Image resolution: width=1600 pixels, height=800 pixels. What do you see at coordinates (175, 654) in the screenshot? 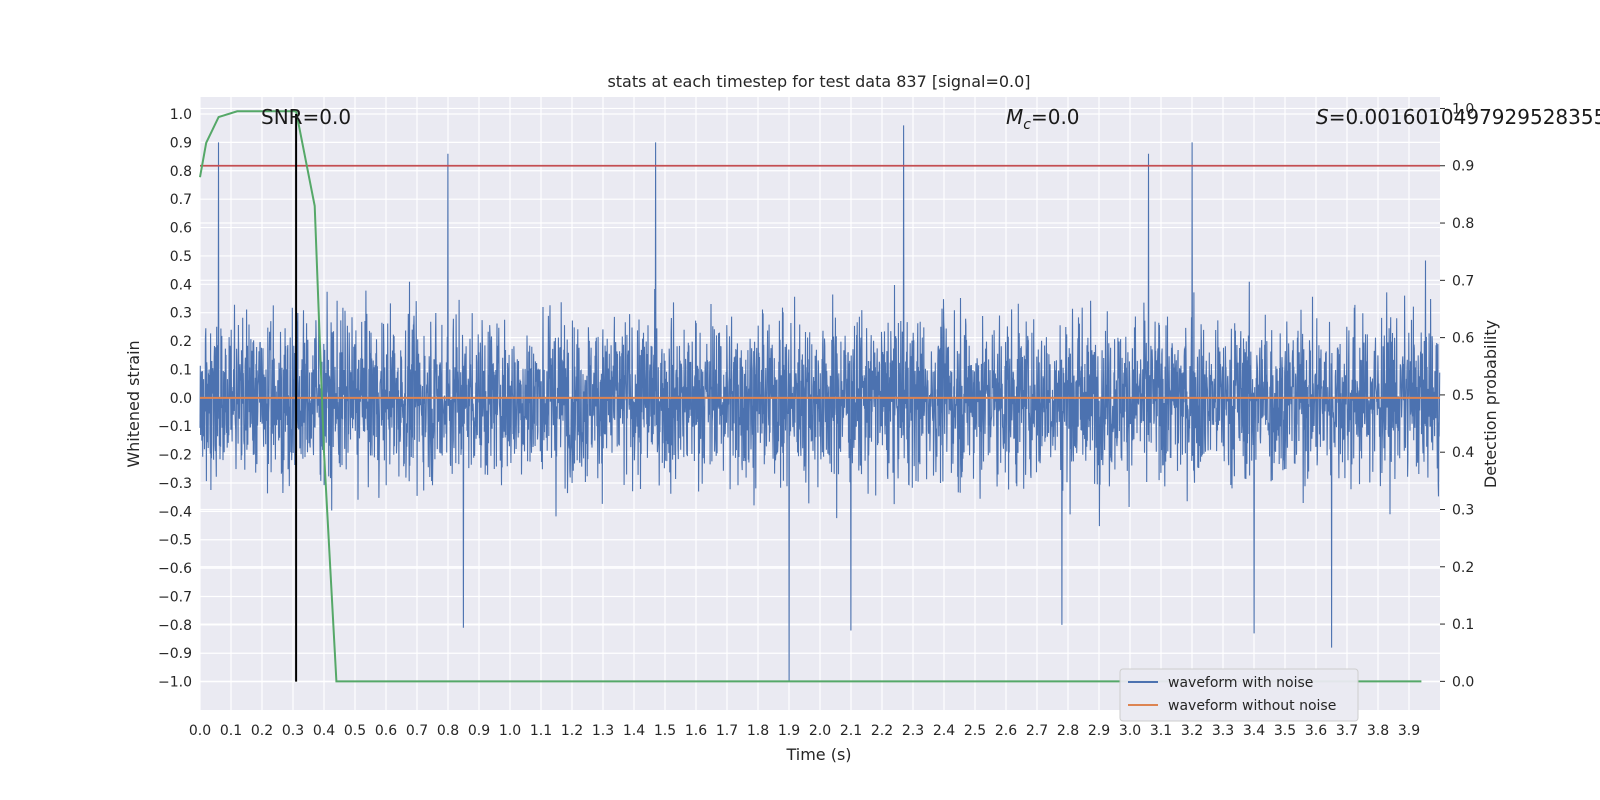
I see `y-tick-label: −0.9` at bounding box center [175, 654].